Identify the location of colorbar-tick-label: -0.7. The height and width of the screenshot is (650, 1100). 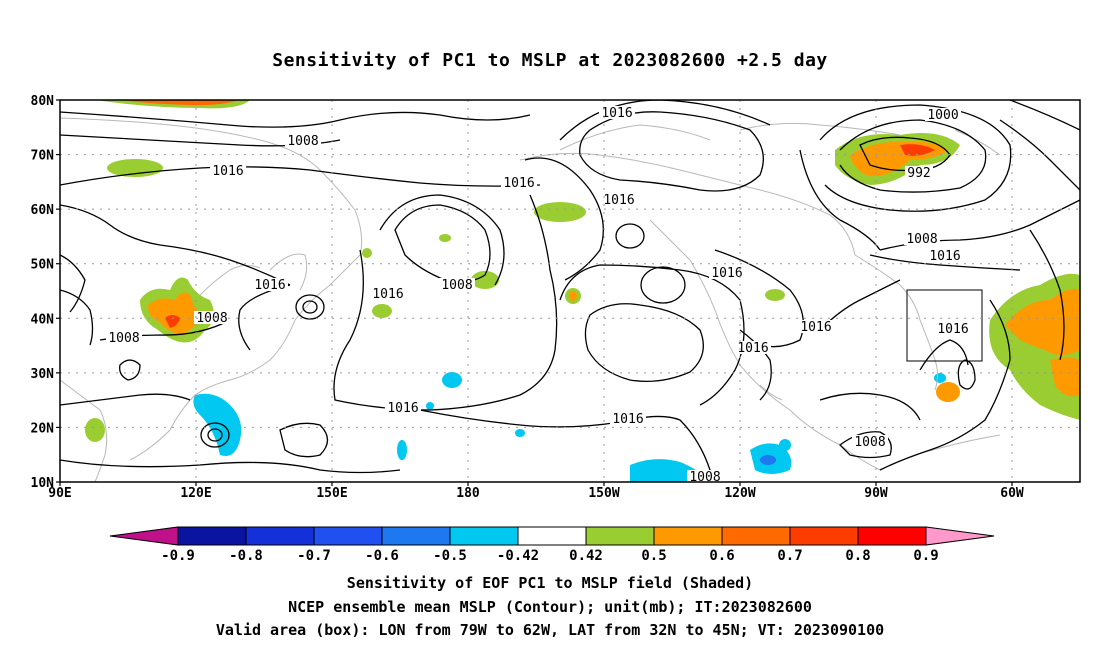
(314, 556).